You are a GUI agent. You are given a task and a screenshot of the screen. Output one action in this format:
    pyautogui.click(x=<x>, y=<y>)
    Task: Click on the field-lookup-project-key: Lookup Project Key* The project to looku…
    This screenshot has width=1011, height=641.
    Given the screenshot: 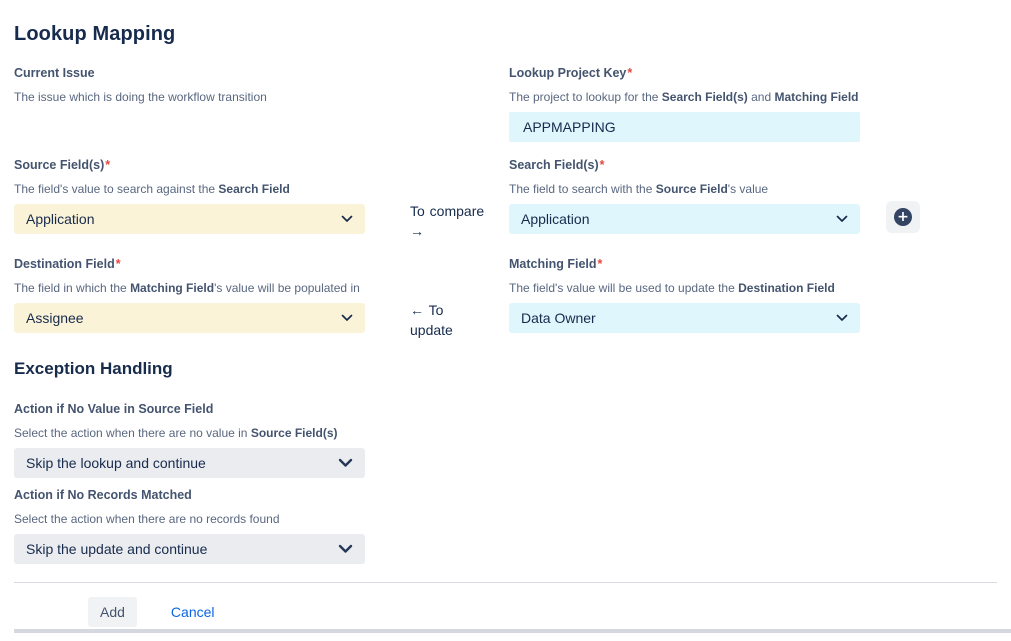 What is the action you would take?
    pyautogui.click(x=684, y=104)
    